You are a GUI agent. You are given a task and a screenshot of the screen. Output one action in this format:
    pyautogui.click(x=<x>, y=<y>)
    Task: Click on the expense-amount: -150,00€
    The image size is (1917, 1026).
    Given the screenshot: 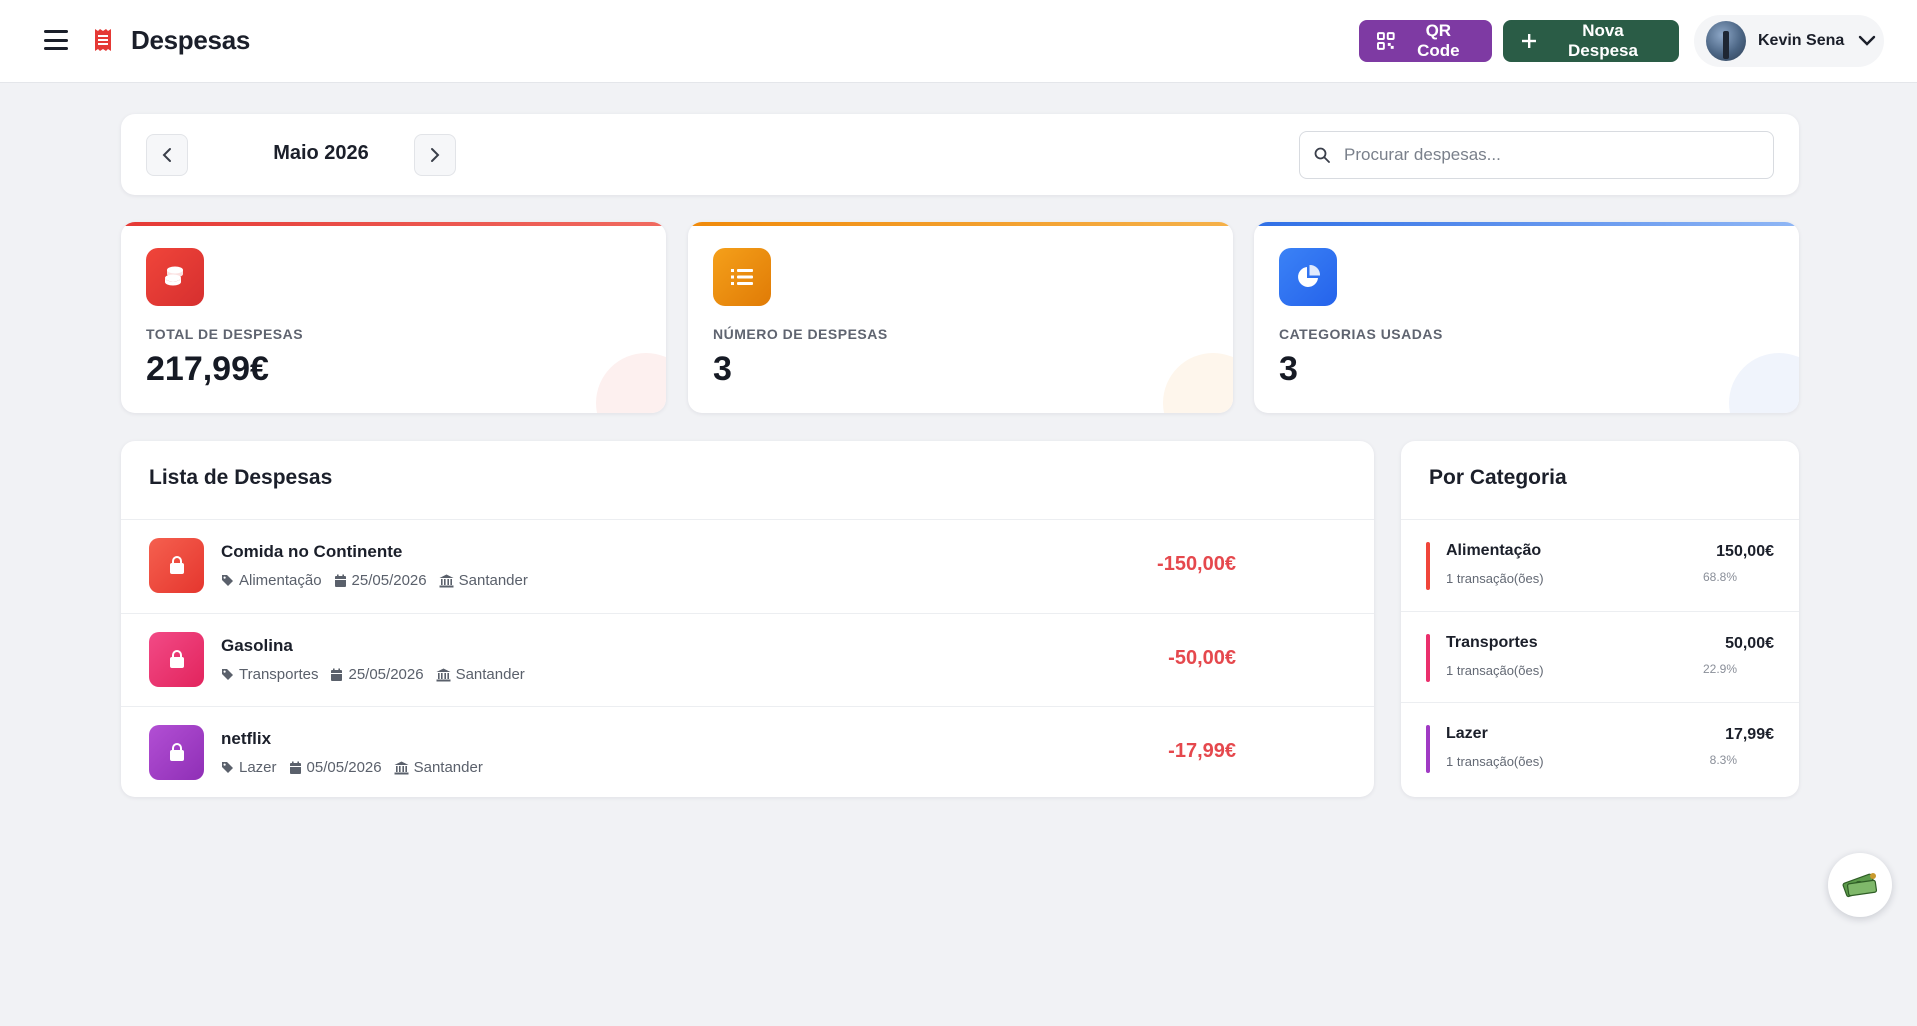 What is the action you would take?
    pyautogui.click(x=1196, y=564)
    